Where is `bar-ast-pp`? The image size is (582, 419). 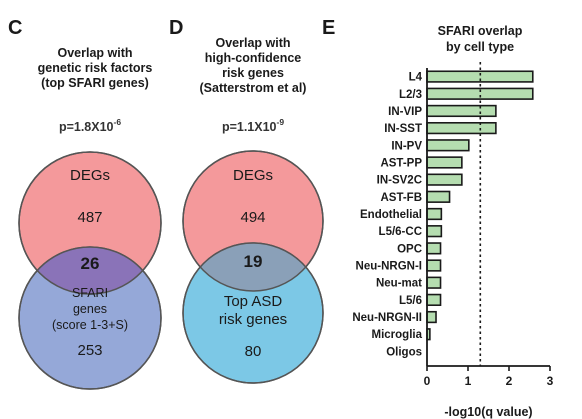
bar-ast-pp is located at coordinates (444, 162).